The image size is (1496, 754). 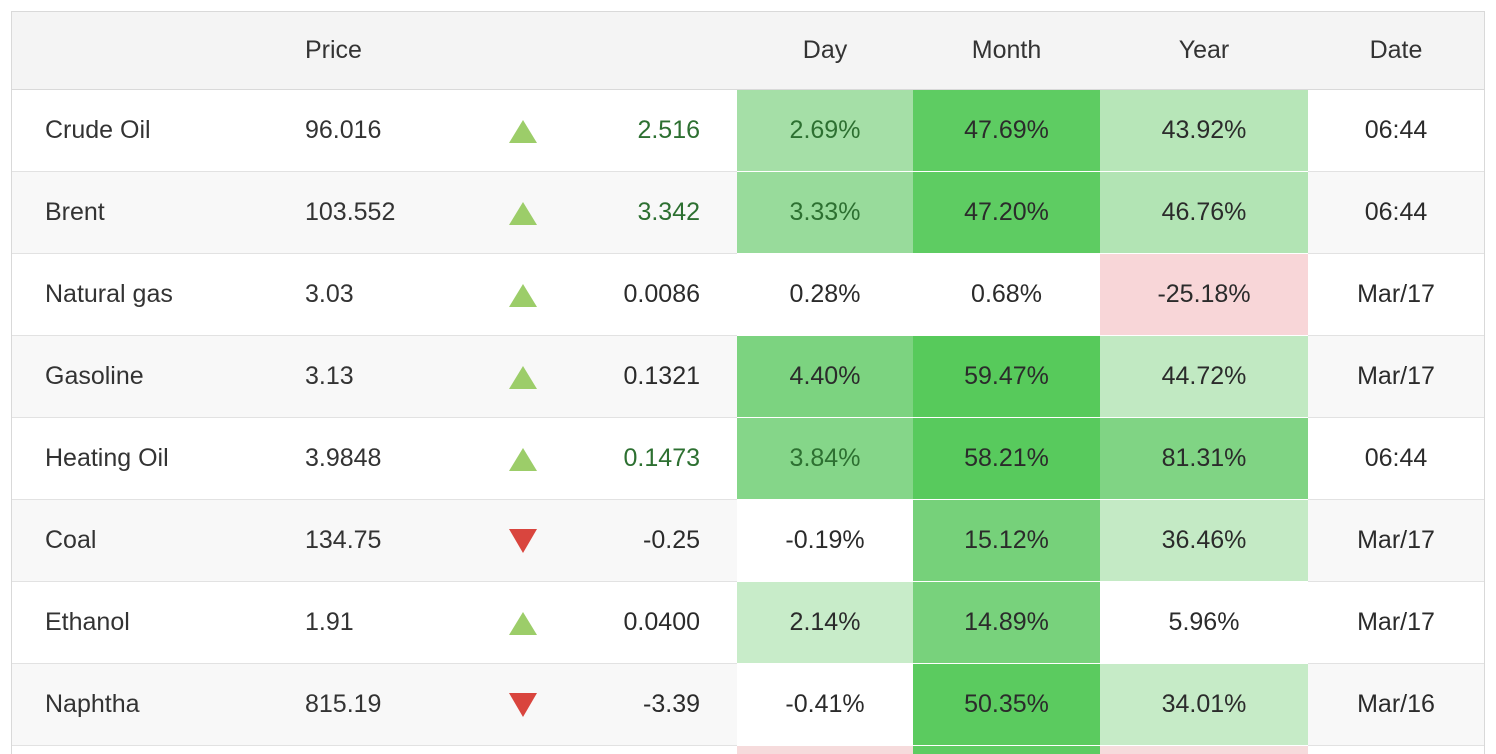 What do you see at coordinates (1396, 705) in the screenshot?
I see `date-cell: Mar/16` at bounding box center [1396, 705].